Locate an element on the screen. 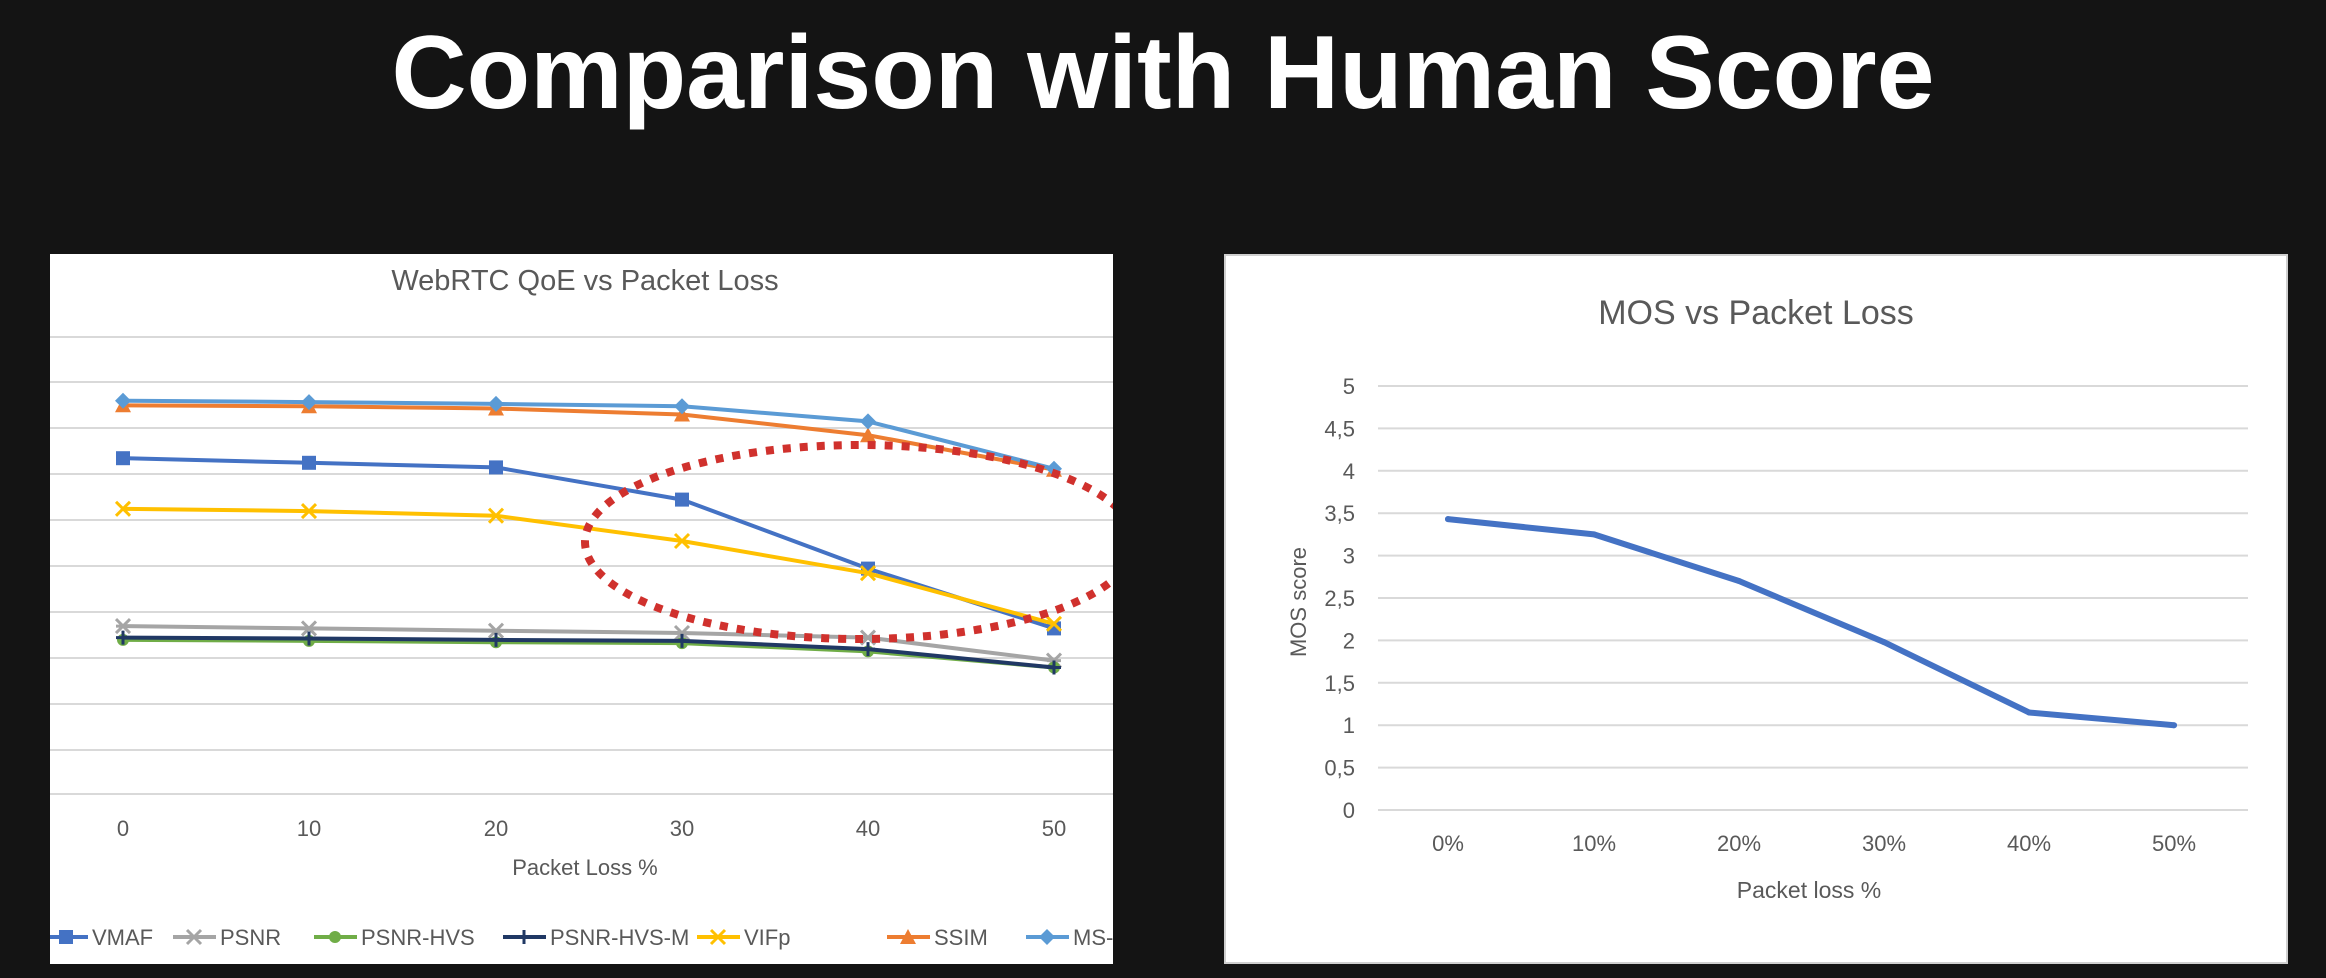  legend-item: PSNR-HVS is located at coordinates (394, 937).